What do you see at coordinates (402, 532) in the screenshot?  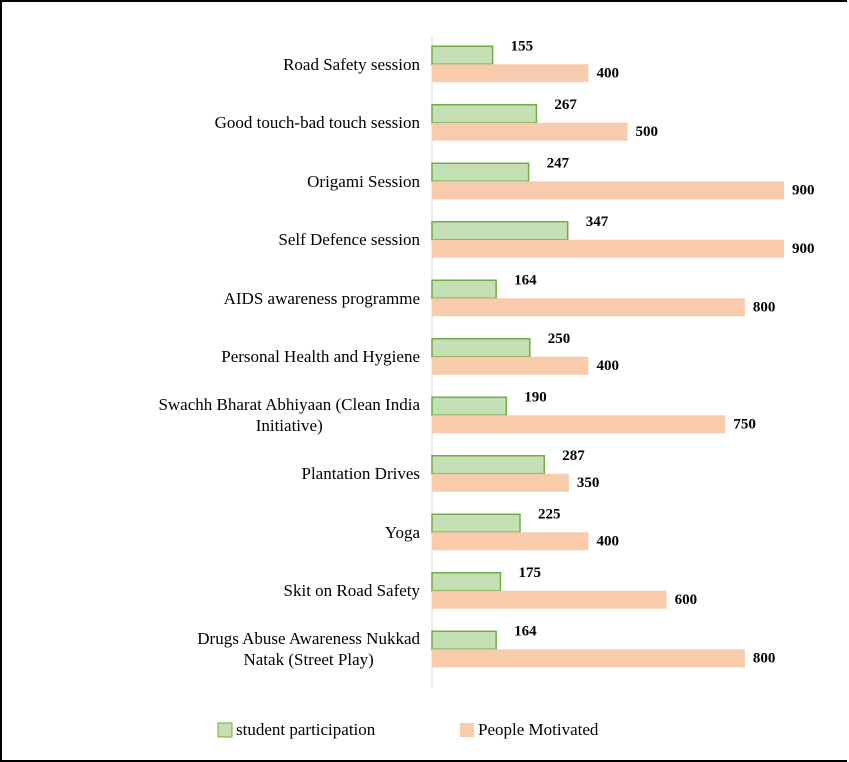 I see `category-text: Yoga` at bounding box center [402, 532].